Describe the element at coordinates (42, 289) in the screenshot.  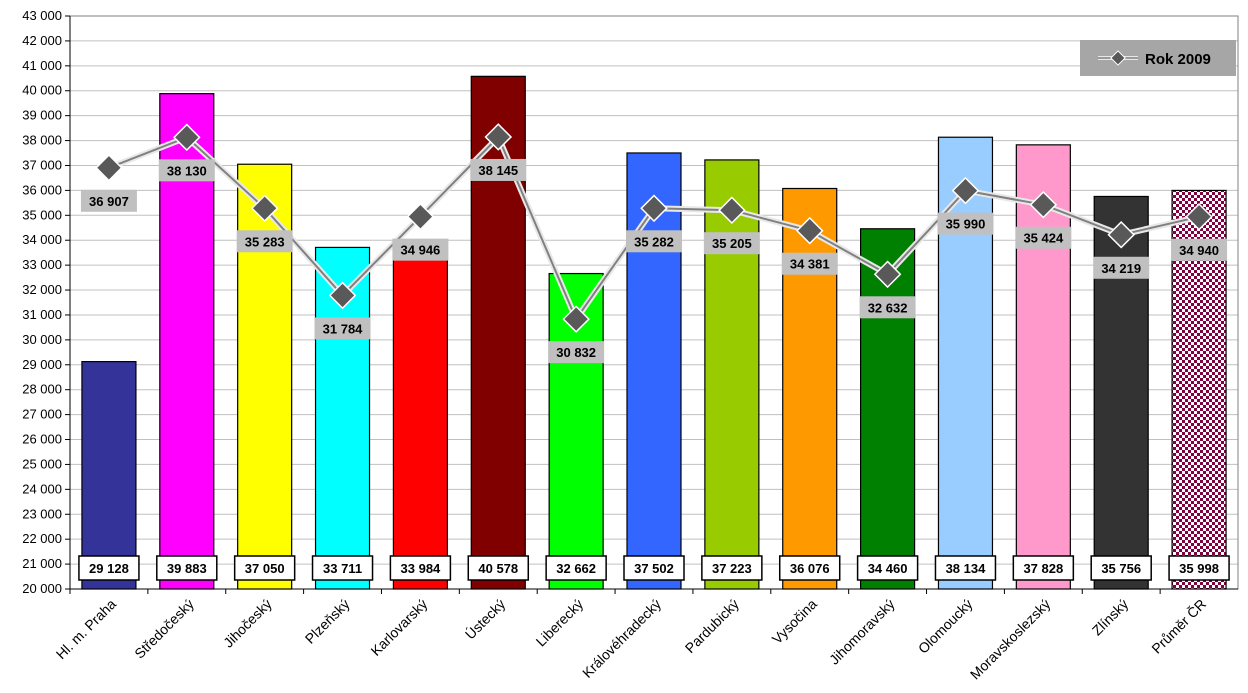
I see `y-tick-label: 32 000` at that location.